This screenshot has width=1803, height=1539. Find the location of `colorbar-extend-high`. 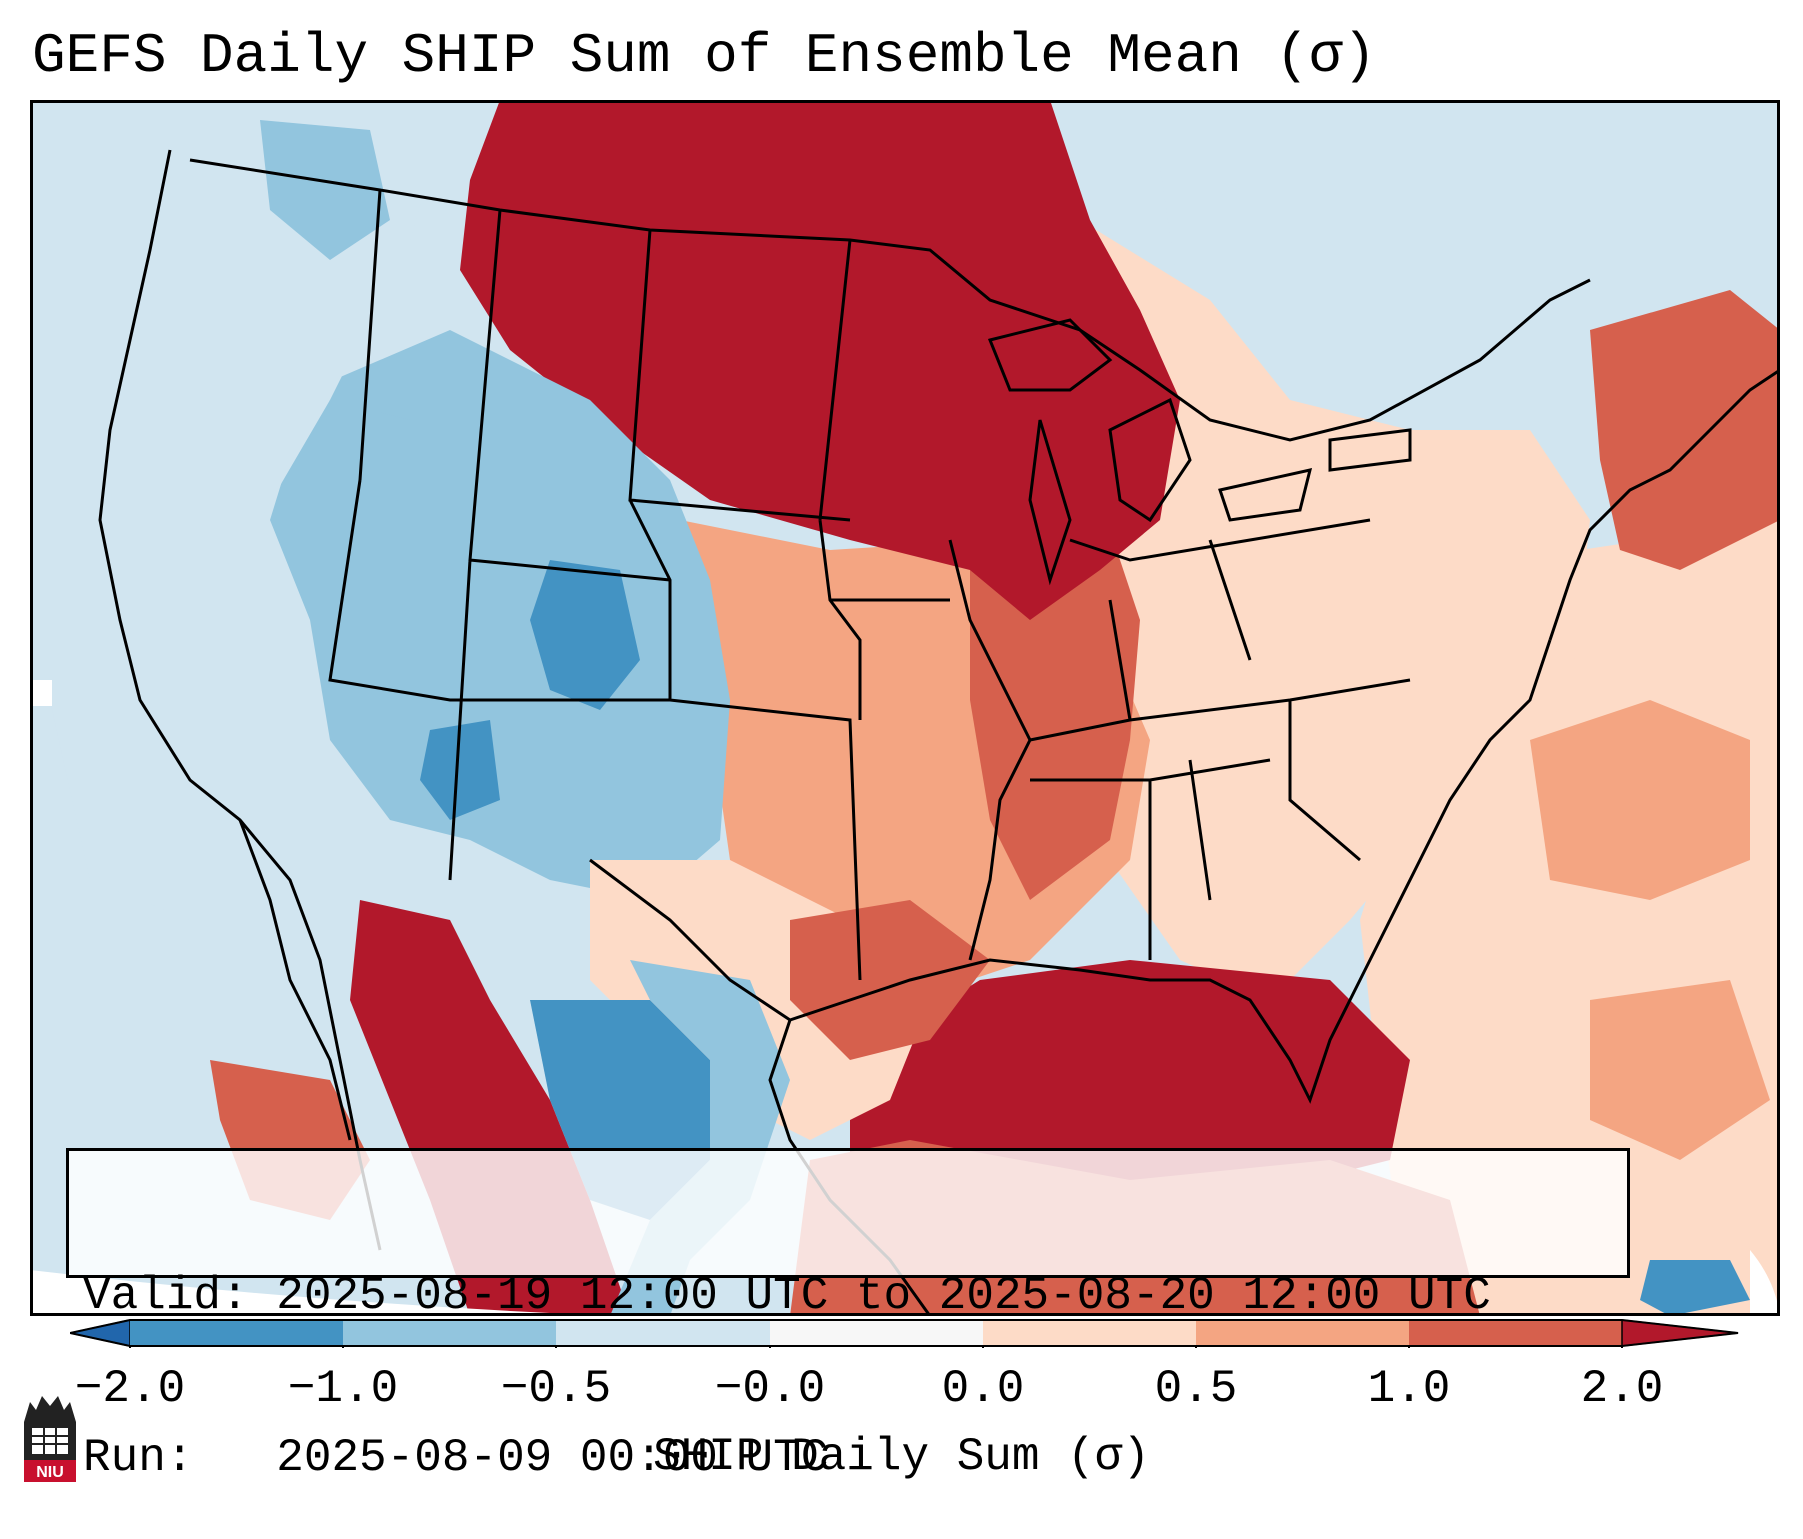

colorbar-extend-high is located at coordinates (1680, 1333).